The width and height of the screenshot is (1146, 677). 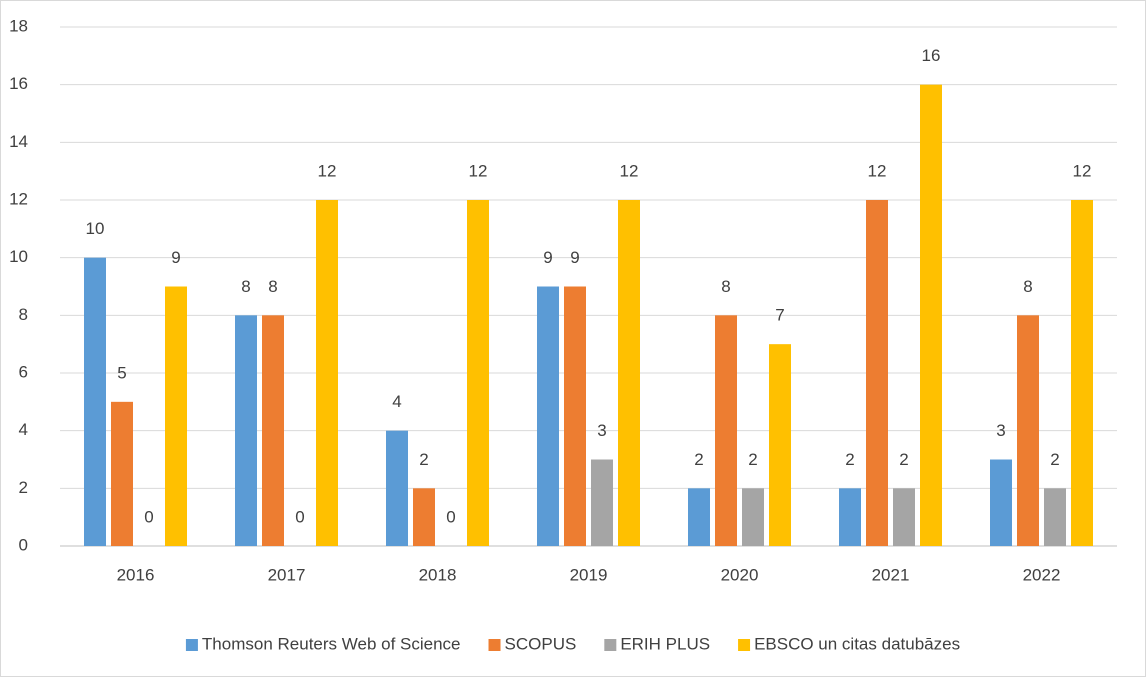 I want to click on y-tick-label: 10, so click(x=18, y=256).